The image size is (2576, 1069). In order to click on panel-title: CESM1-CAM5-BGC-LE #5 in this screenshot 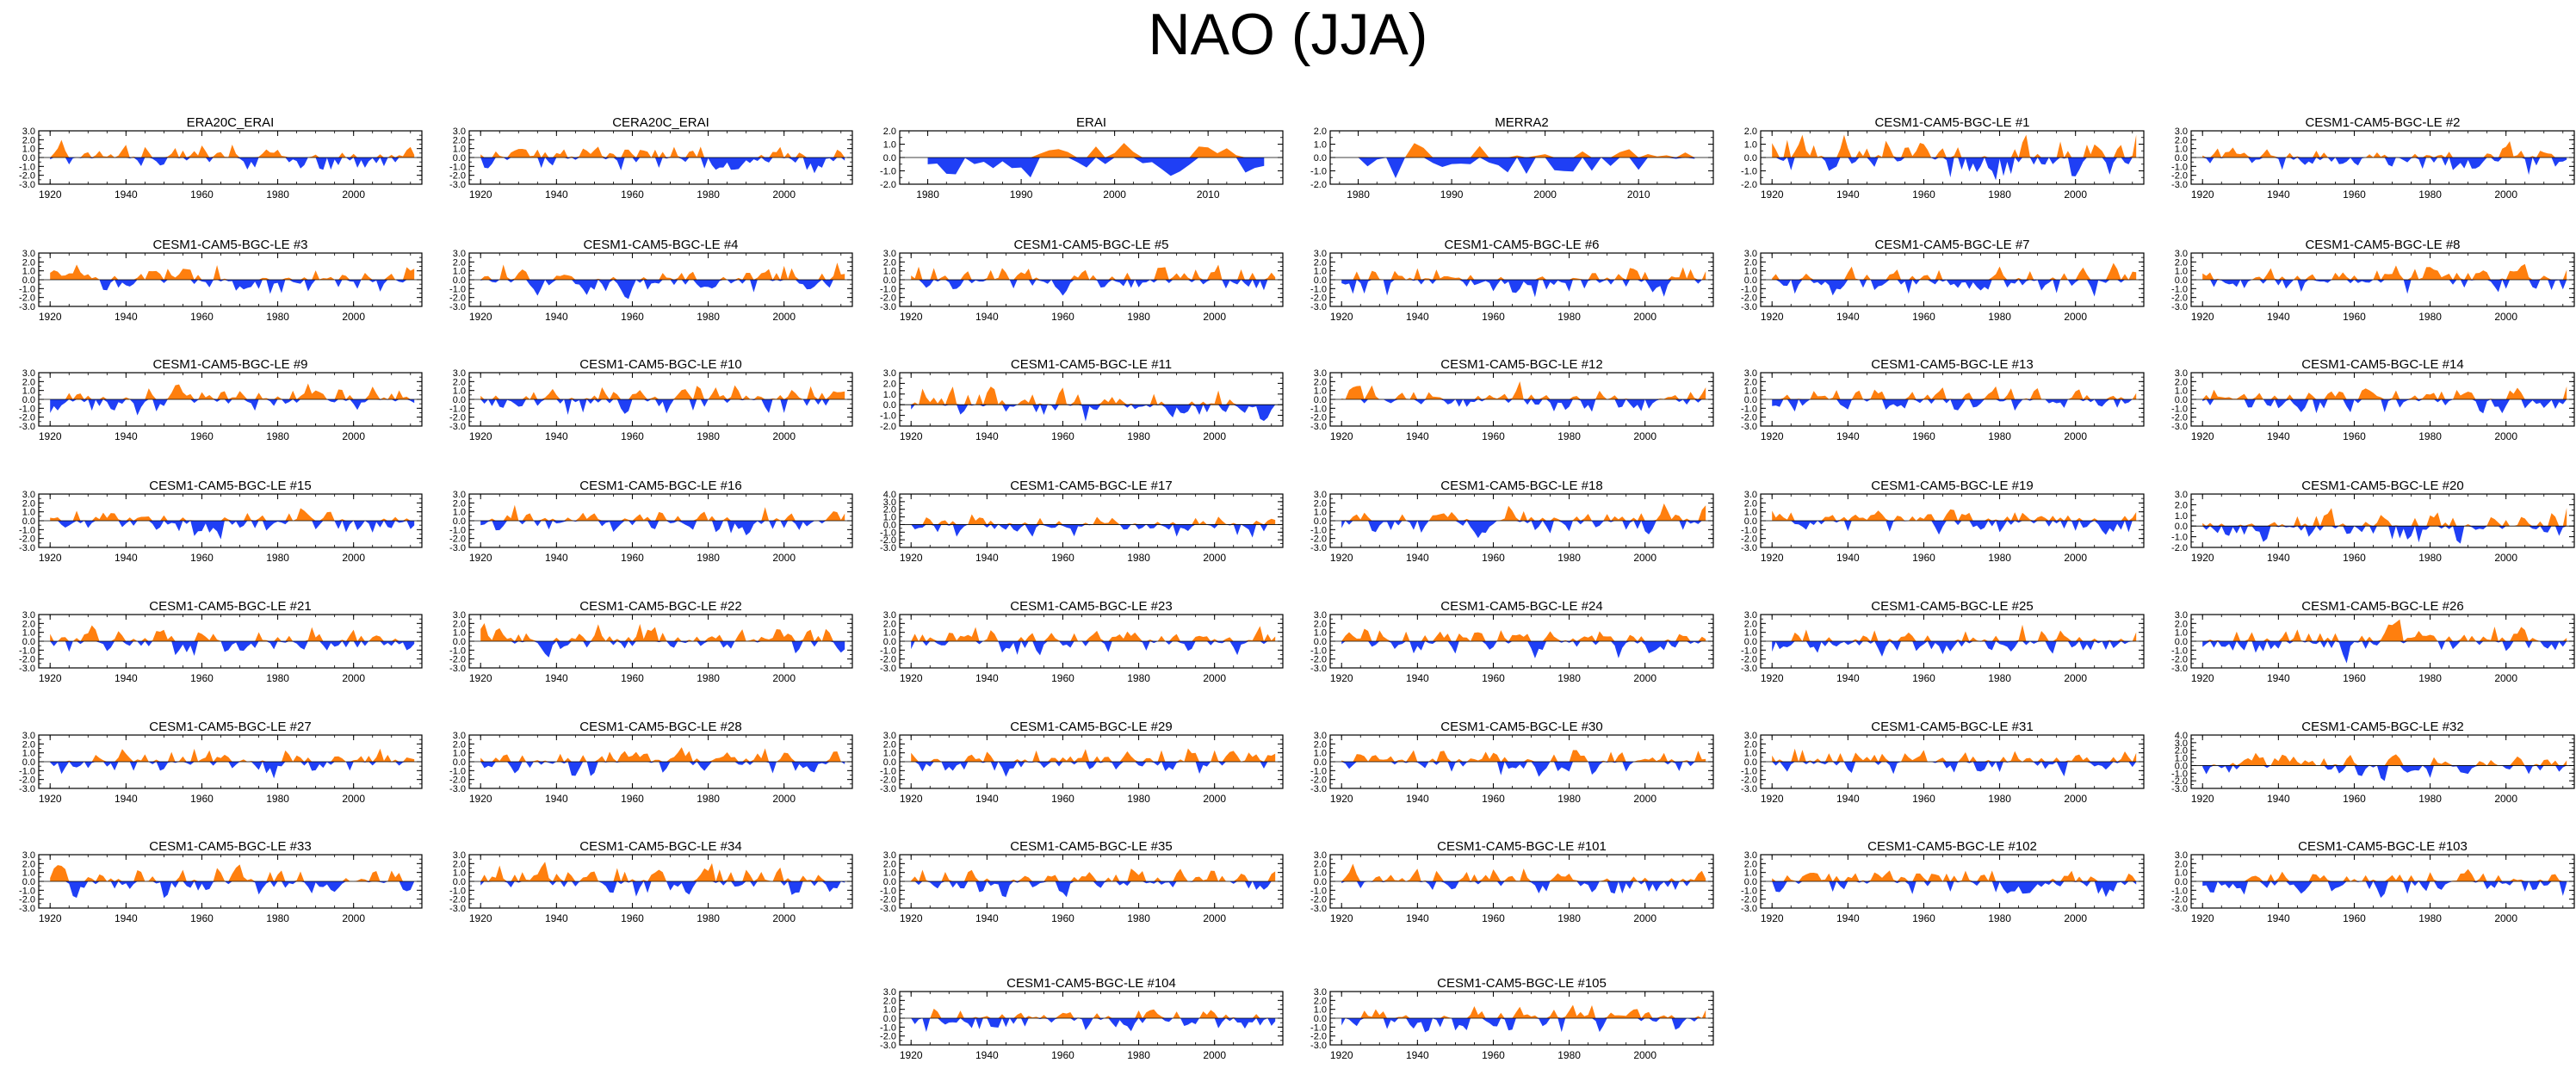, I will do `click(1090, 245)`.